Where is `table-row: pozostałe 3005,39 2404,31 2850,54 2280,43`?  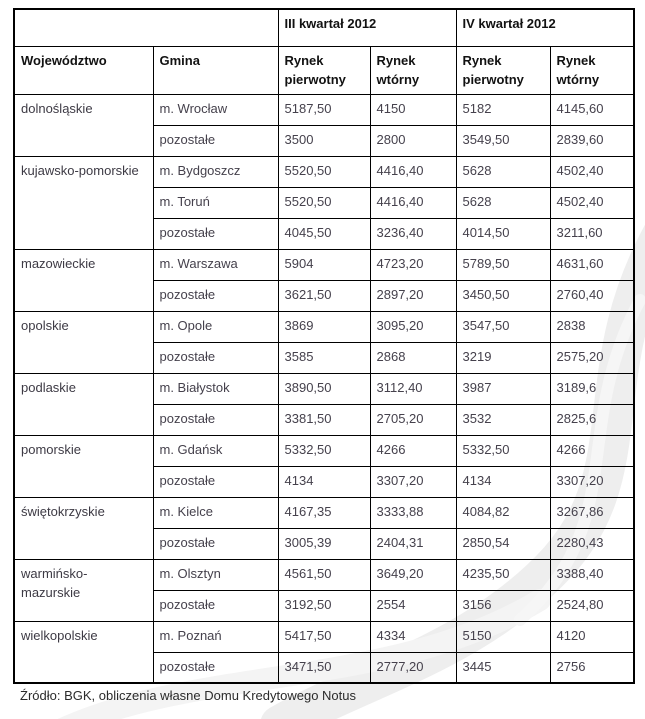 table-row: pozostałe 3005,39 2404,31 2850,54 2280,43 is located at coordinates (324, 543).